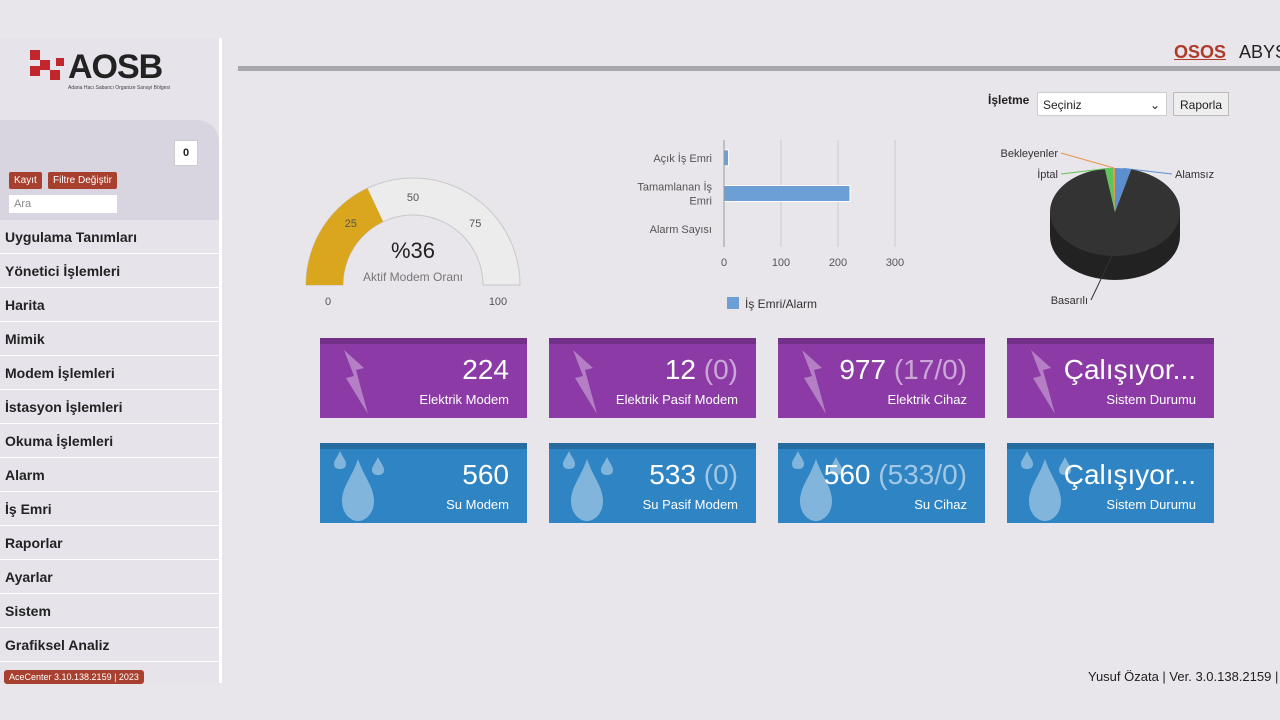  What do you see at coordinates (781, 263) in the screenshot?
I see `x-tick-label: 100` at bounding box center [781, 263].